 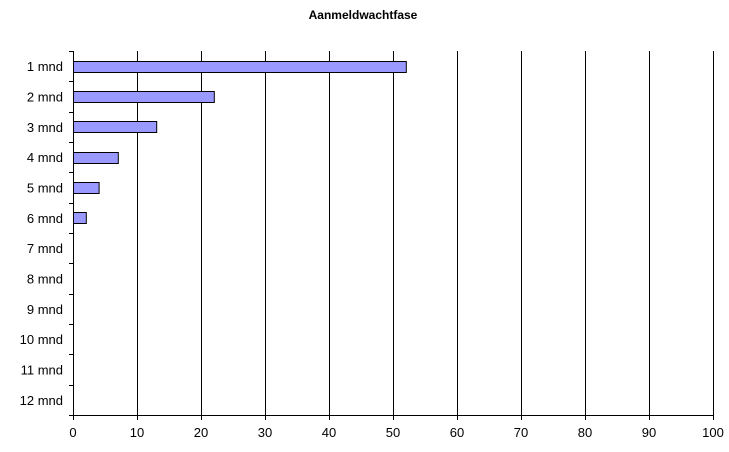 What do you see at coordinates (265, 432) in the screenshot?
I see `x-tick-label: 30` at bounding box center [265, 432].